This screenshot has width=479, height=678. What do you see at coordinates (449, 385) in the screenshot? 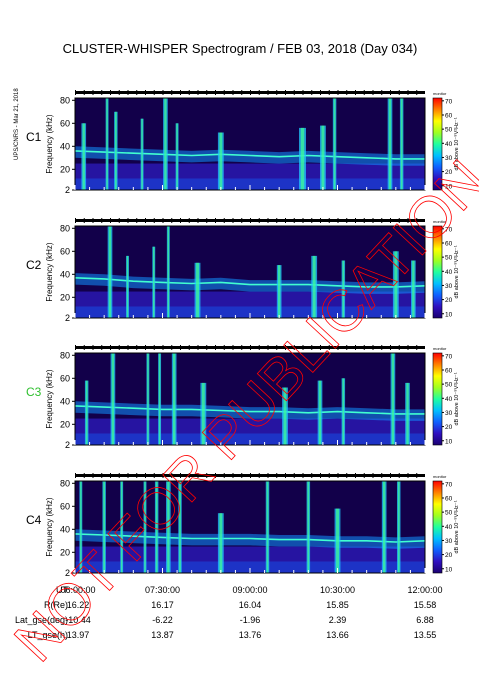
I see `colorbar-tick-label: 50` at bounding box center [449, 385].